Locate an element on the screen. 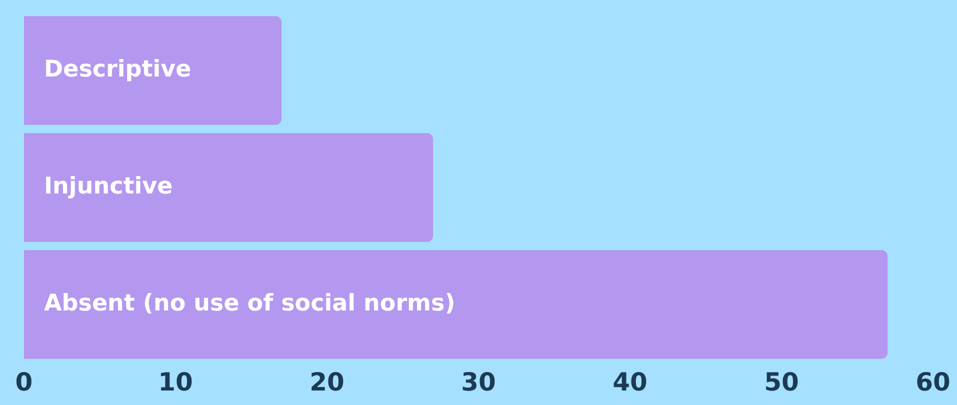 The width and height of the screenshot is (957, 405). x-tick-label: 0 is located at coordinates (24, 382).